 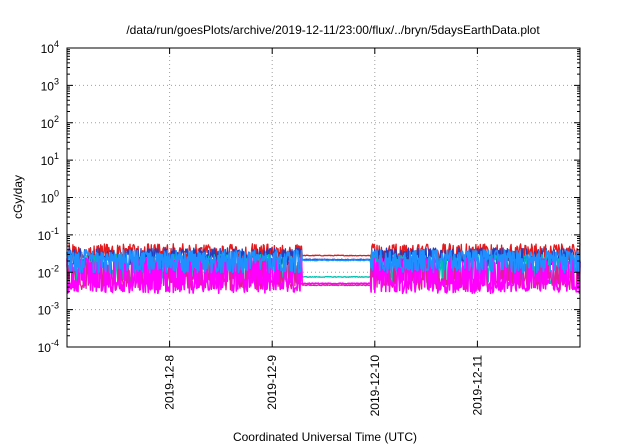 What do you see at coordinates (272, 382) in the screenshot?
I see `x-tick-label: 2019-12-9` at bounding box center [272, 382].